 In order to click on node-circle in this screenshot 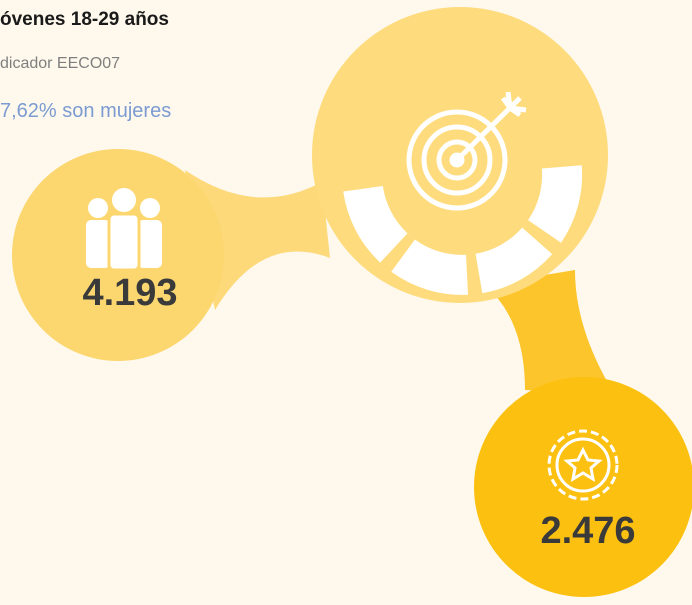, I will do `click(583, 487)`.